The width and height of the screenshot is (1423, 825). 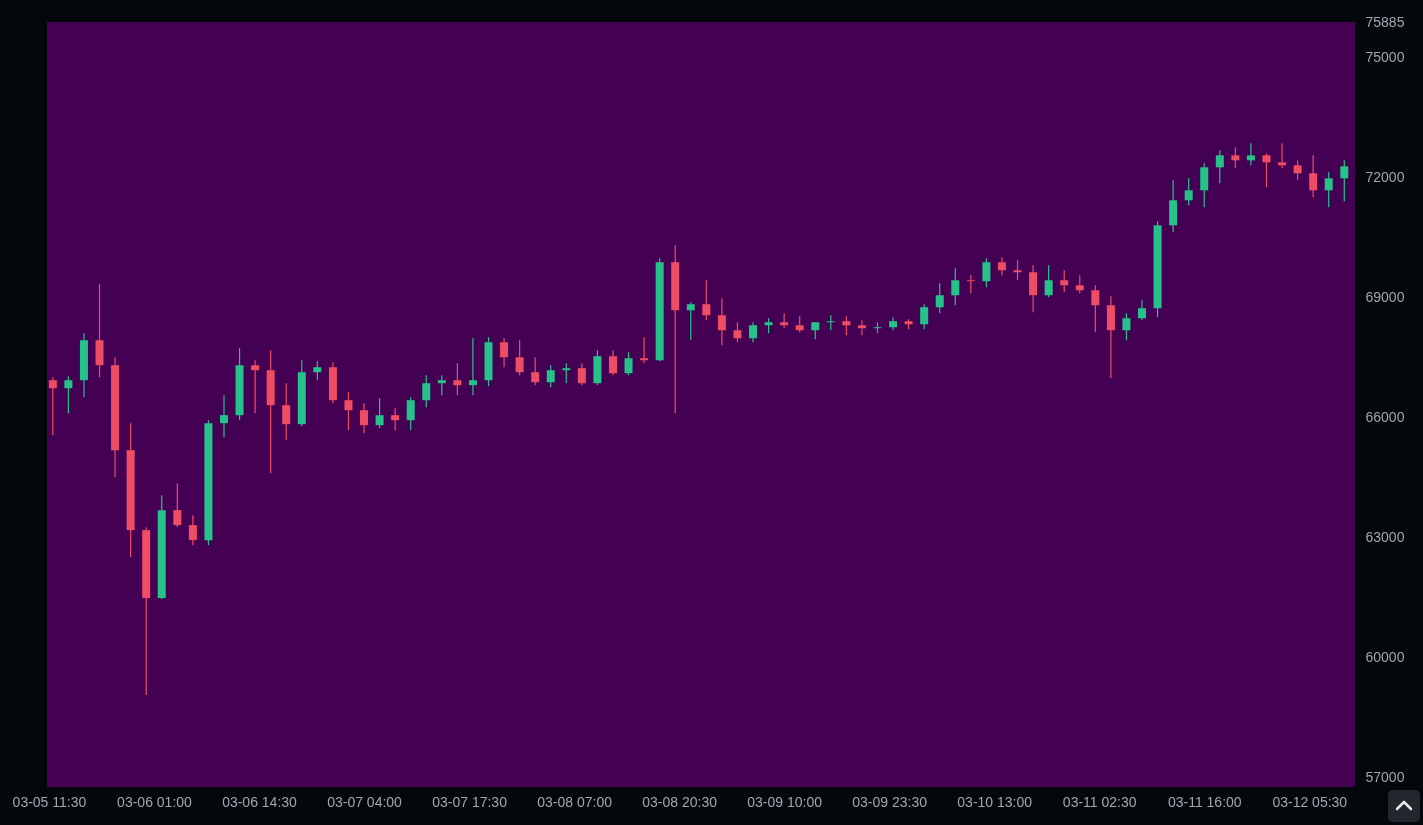 I want to click on x-tick-label: 03-11 16:00, so click(x=1204, y=801).